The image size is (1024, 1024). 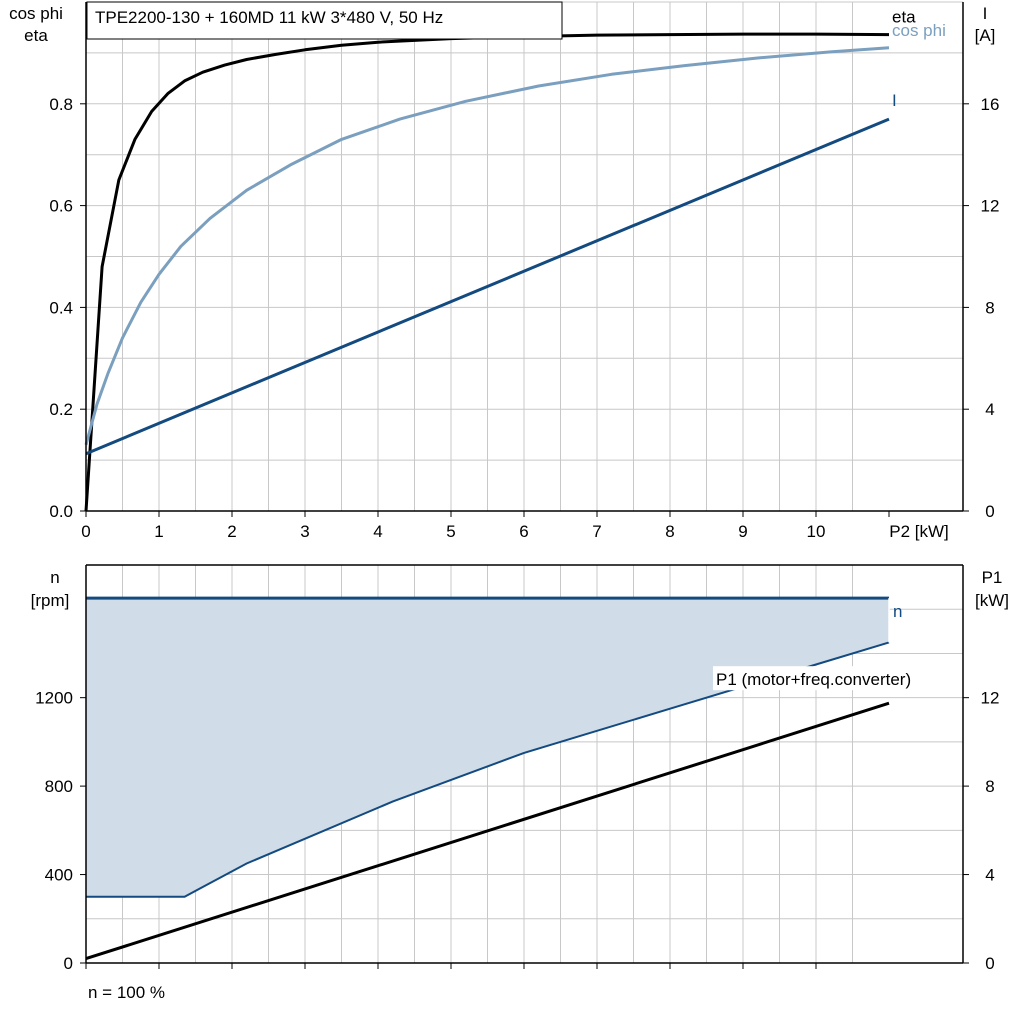 What do you see at coordinates (897, 611) in the screenshot?
I see `series-label-n: n` at bounding box center [897, 611].